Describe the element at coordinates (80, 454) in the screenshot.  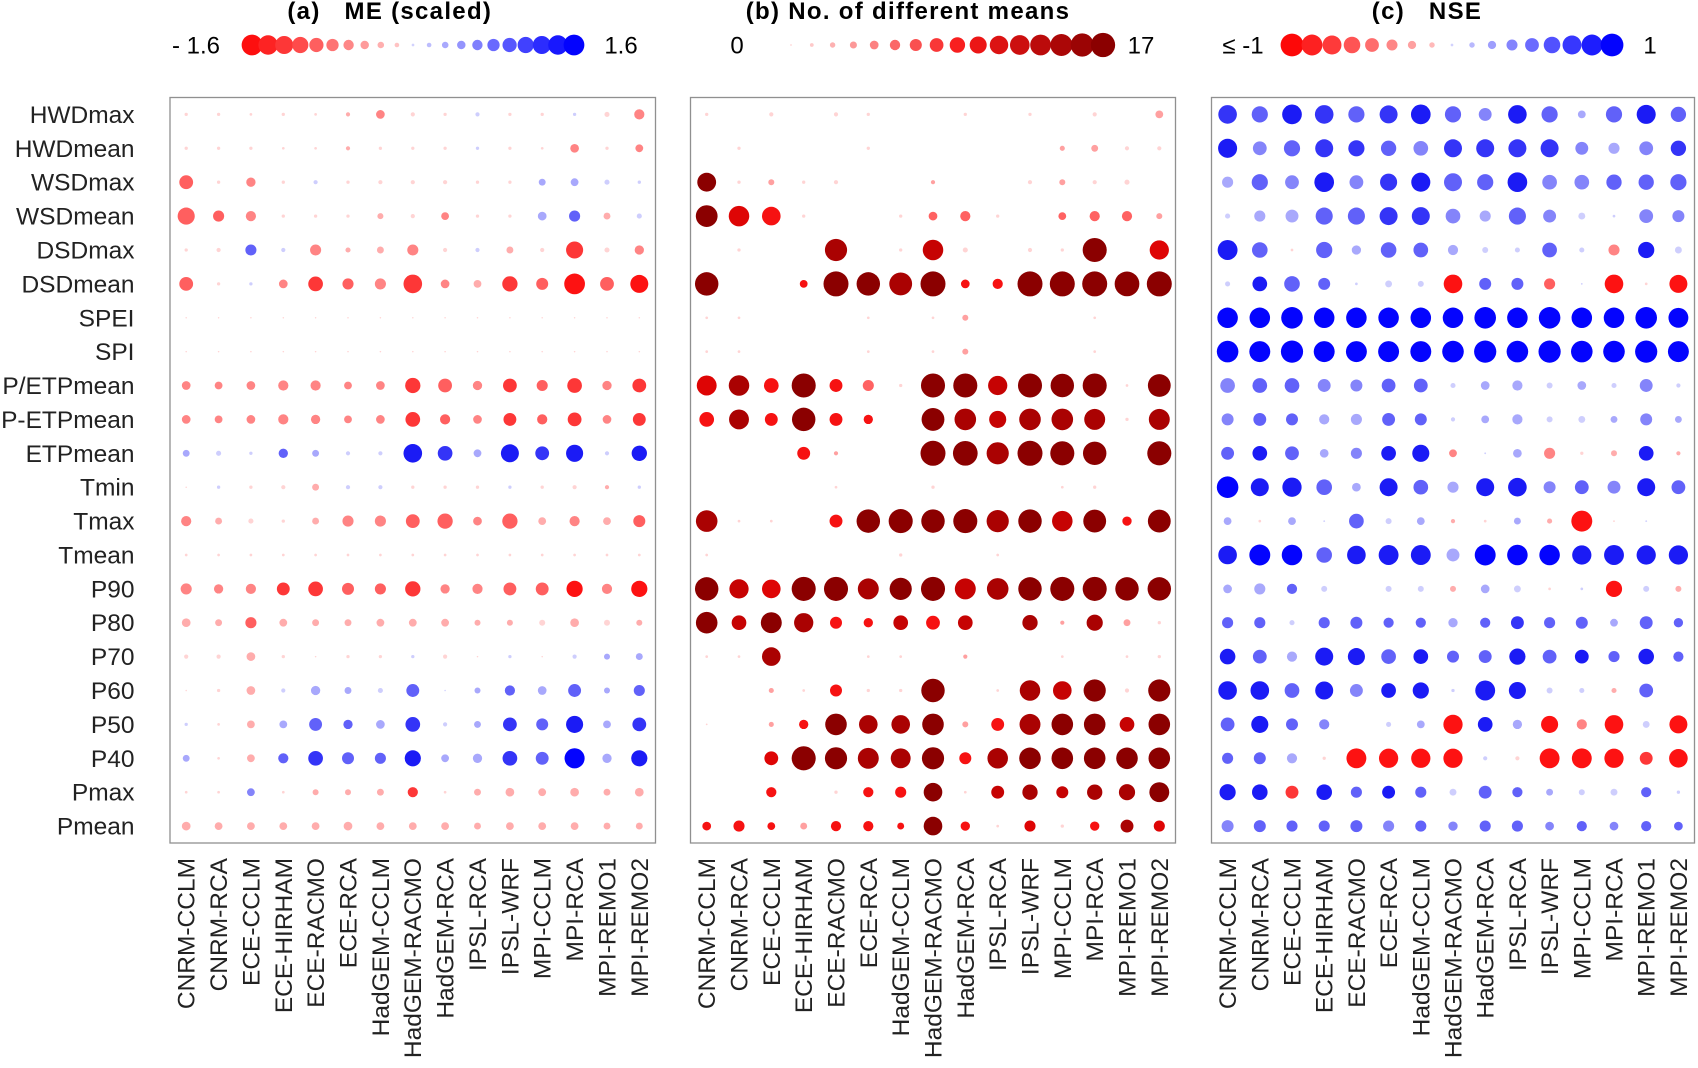
I see `svg-text: ETPmean` at that location.